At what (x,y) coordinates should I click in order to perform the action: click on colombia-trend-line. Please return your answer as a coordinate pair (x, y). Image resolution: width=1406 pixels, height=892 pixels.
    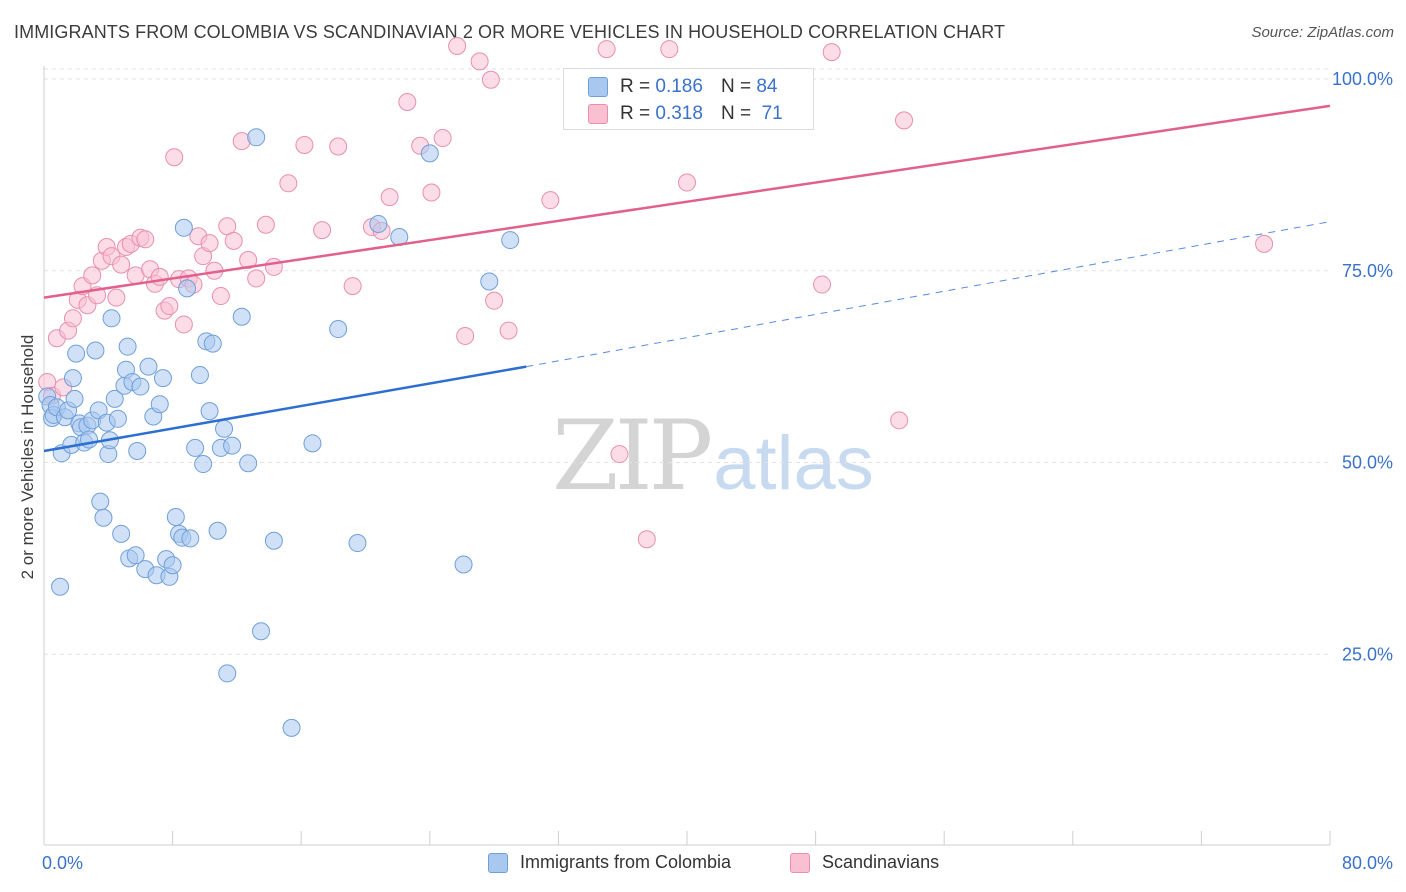
    Looking at the image, I should click on (285, 409).